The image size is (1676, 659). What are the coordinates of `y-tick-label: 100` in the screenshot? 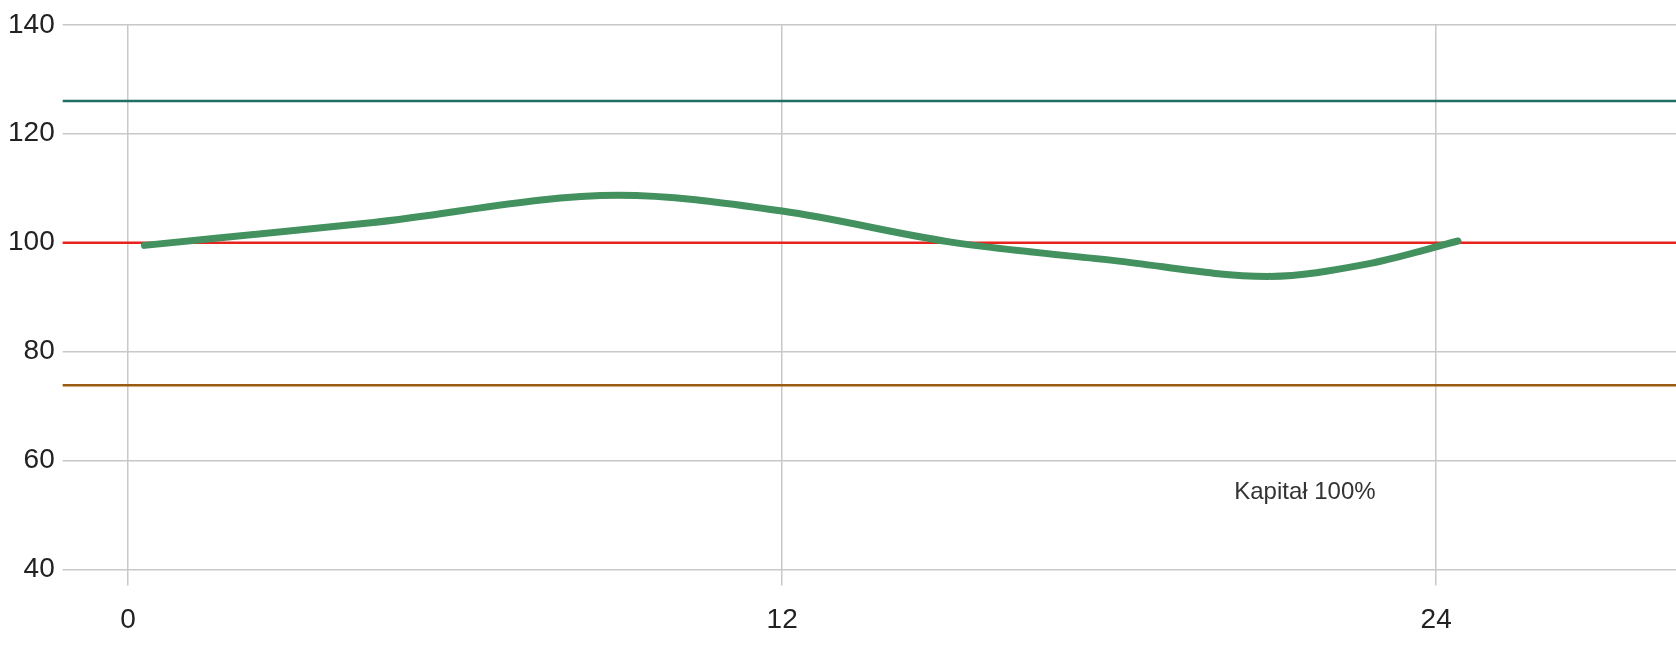 It's located at (31, 241).